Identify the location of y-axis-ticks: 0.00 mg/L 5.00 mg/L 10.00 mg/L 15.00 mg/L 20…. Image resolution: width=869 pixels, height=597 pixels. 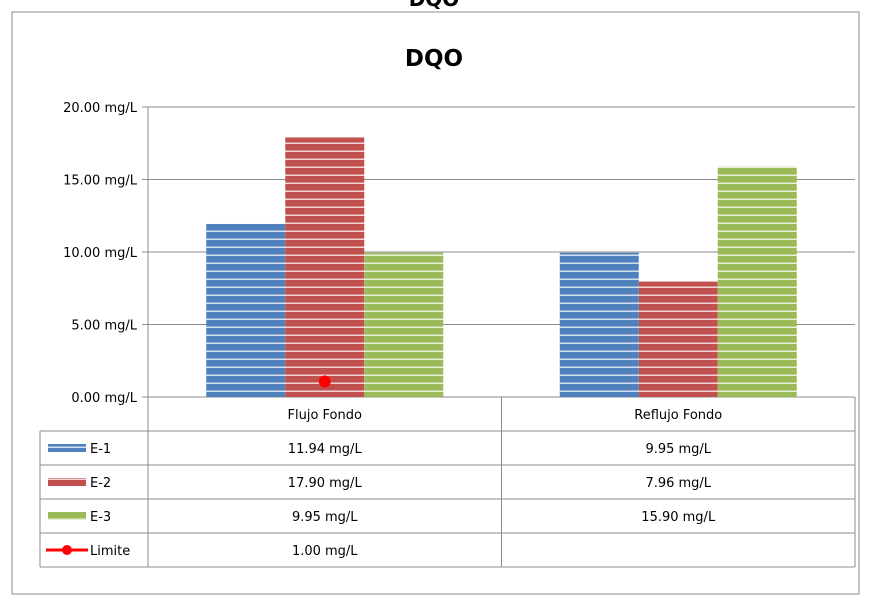
(100, 253).